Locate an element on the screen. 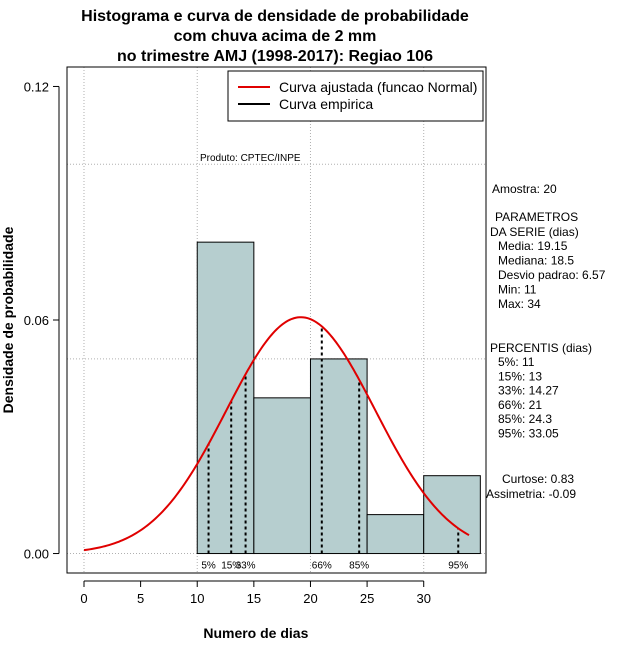 Image resolution: width=640 pixels, height=660 pixels. percentile-value: 33%: 14.27 is located at coordinates (528, 391).